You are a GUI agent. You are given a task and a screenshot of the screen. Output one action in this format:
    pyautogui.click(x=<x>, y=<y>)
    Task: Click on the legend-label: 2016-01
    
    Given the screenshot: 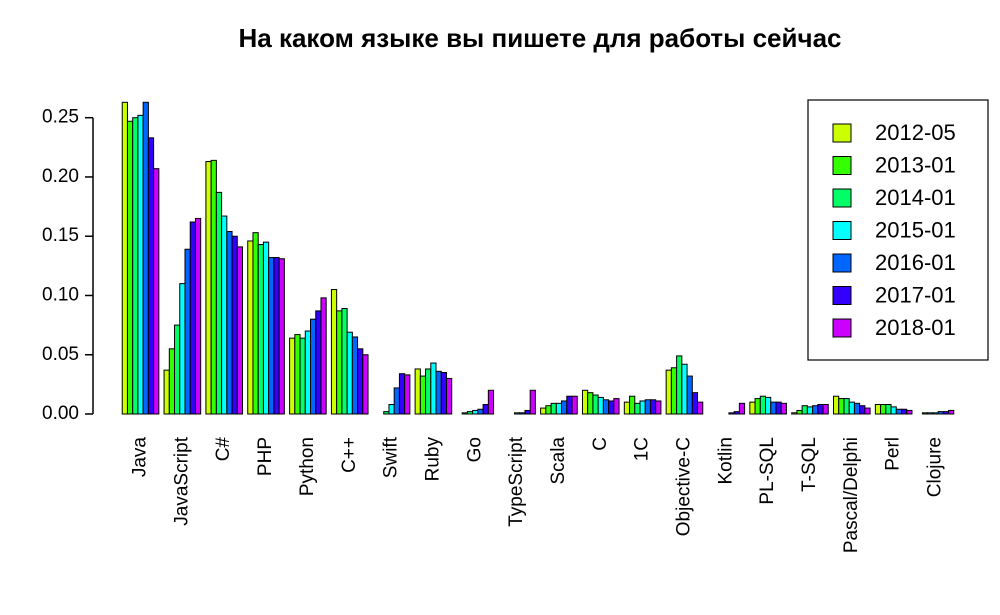 What is the action you would take?
    pyautogui.click(x=915, y=262)
    